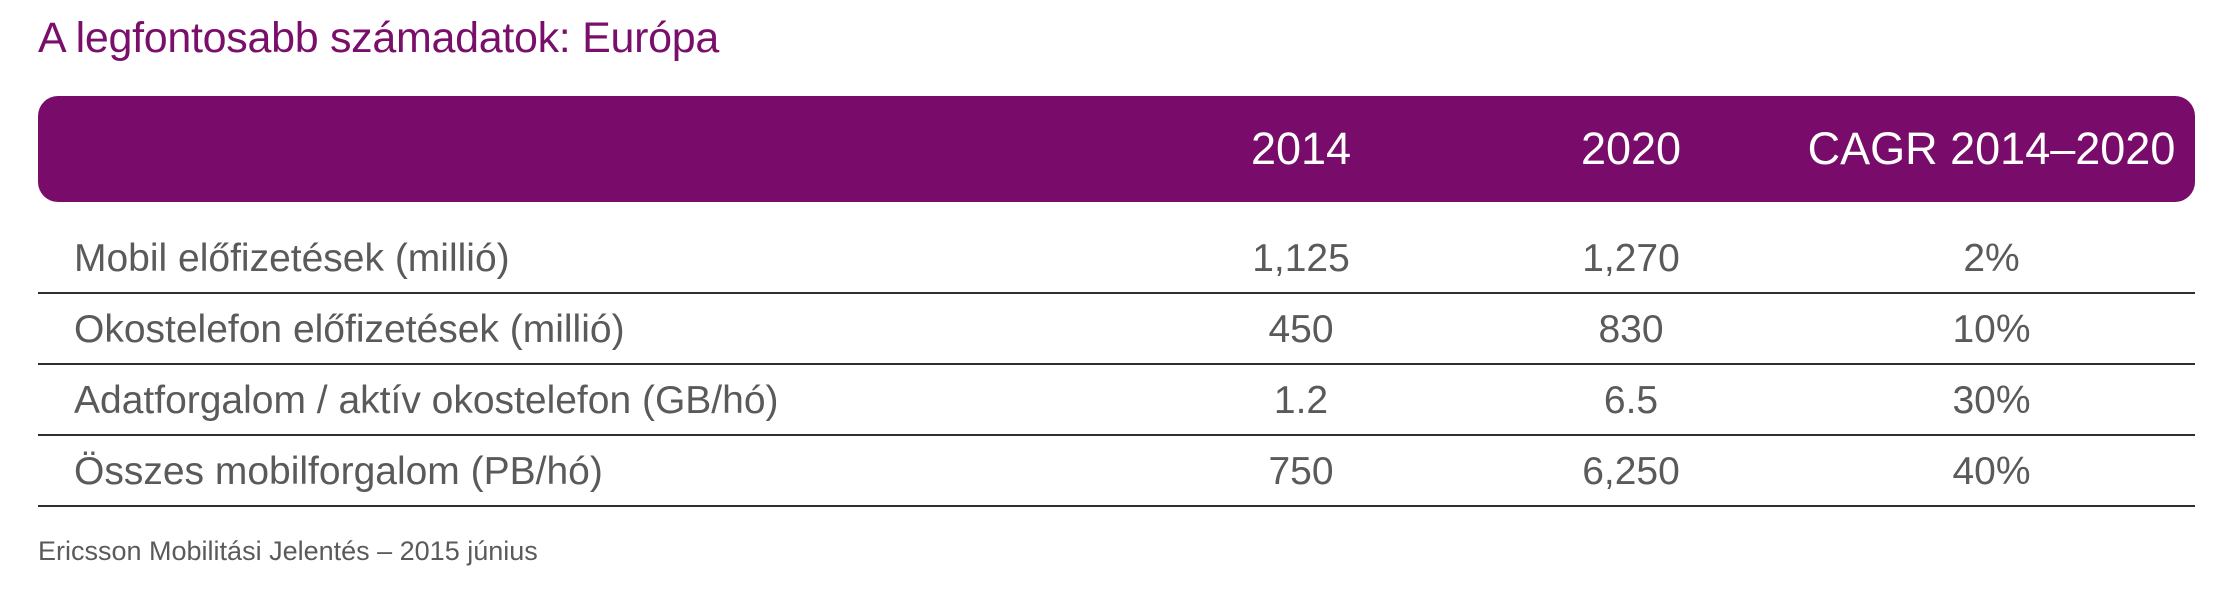  What do you see at coordinates (1991, 258) in the screenshot?
I see `value-cagr: 2%` at bounding box center [1991, 258].